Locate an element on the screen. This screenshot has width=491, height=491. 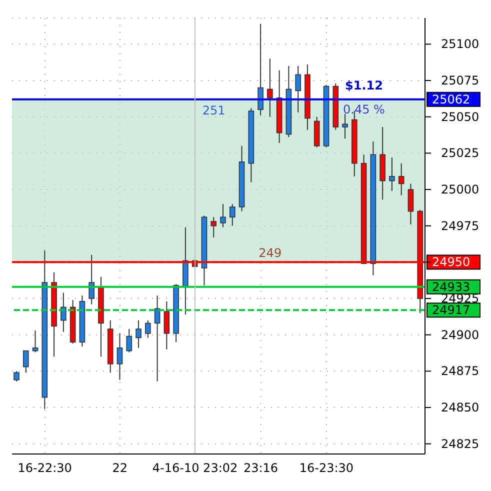
y-tick-label: 24825 is located at coordinates (460, 443).